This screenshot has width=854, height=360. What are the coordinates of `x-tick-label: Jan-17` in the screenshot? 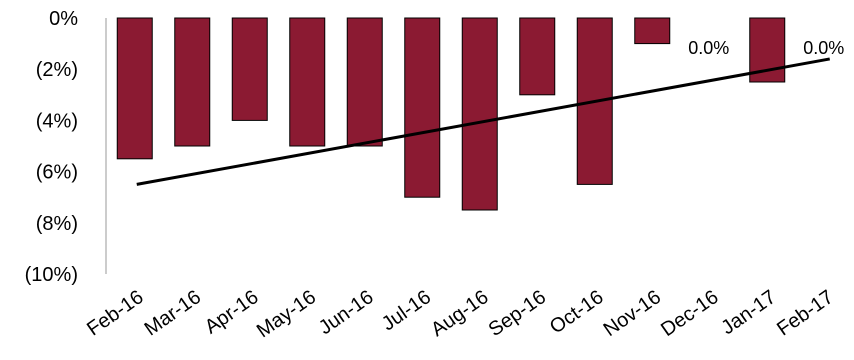 It's located at (748, 312).